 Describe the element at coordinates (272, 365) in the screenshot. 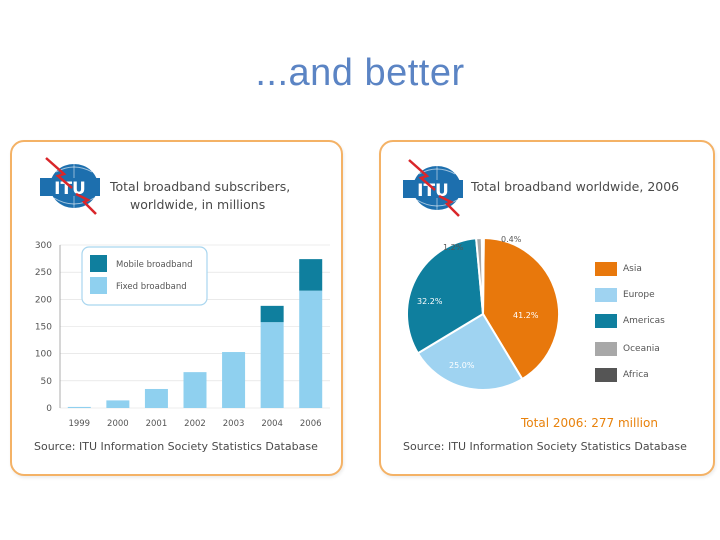

I see `bar-fixed-2004` at that location.